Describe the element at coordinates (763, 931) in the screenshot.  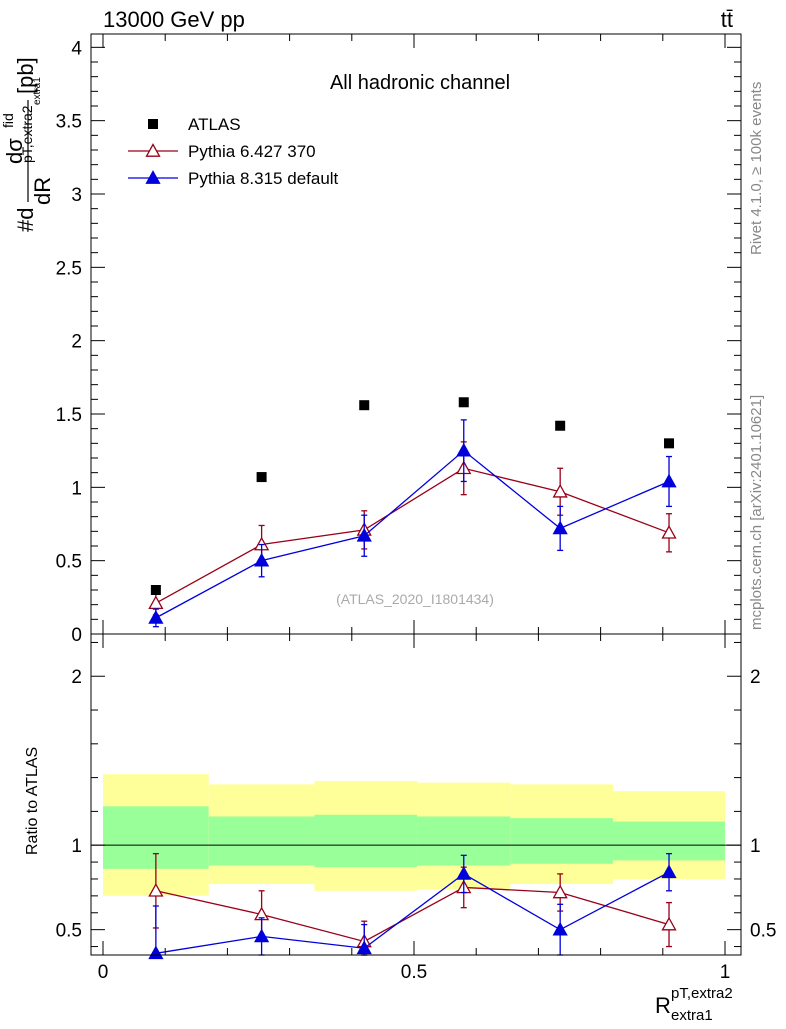
I see `ratio-y-tick-label-right: 0.5` at that location.